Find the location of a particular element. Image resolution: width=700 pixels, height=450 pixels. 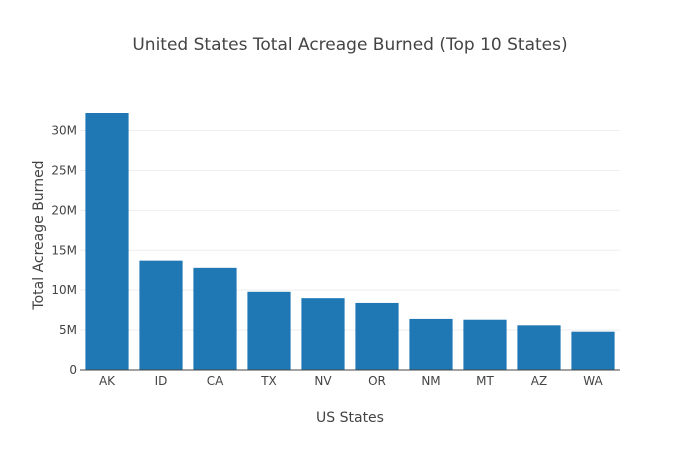

bar-az is located at coordinates (539, 347).